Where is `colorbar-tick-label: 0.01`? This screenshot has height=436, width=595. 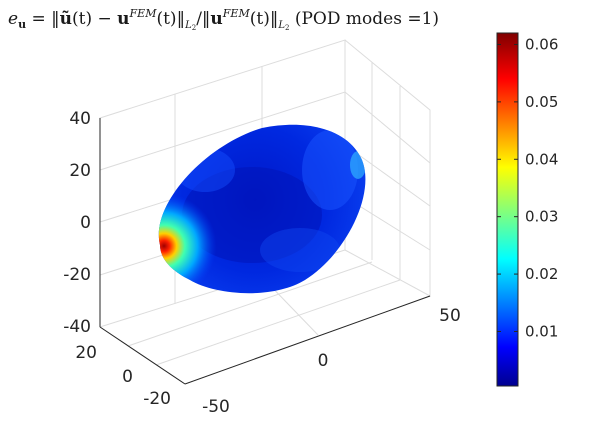
colorbar-tick-label: 0.01 is located at coordinates (541, 331).